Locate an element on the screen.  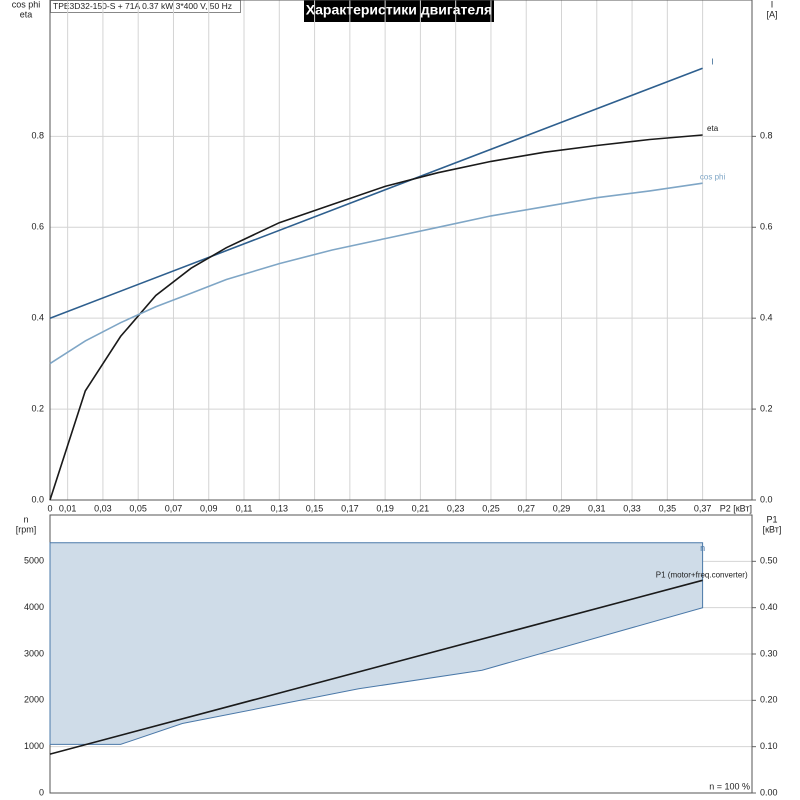
y-axis-label: [rpm] is located at coordinates (26, 529).